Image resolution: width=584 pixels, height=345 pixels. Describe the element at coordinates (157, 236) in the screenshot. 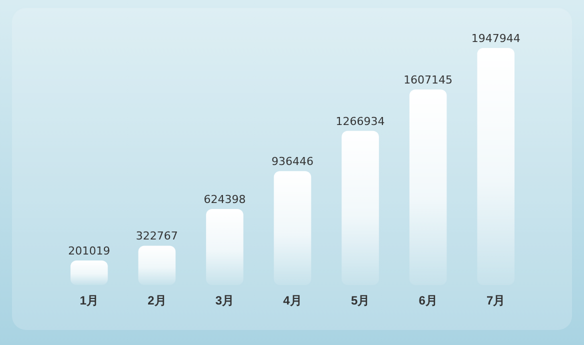

I see `data-label: 322767` at that location.